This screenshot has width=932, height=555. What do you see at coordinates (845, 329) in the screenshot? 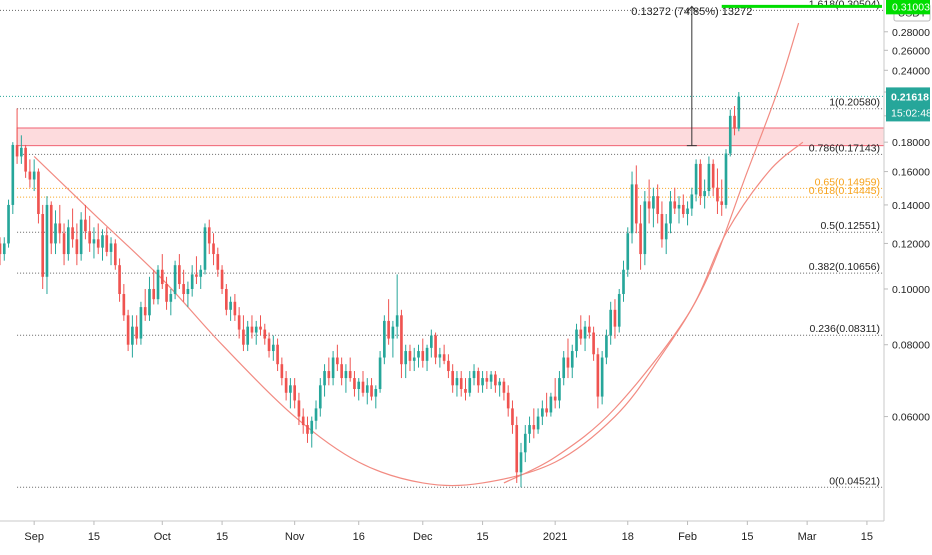
I see `fib-label-0.236: 0.236(0.08311)` at bounding box center [845, 329].